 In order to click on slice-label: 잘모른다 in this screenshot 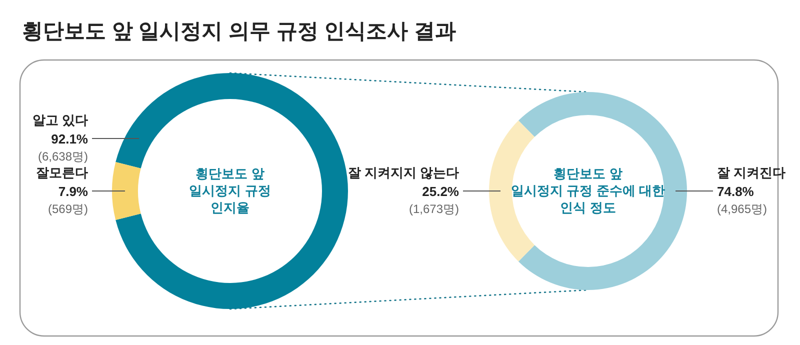, I will do `click(62, 172)`.